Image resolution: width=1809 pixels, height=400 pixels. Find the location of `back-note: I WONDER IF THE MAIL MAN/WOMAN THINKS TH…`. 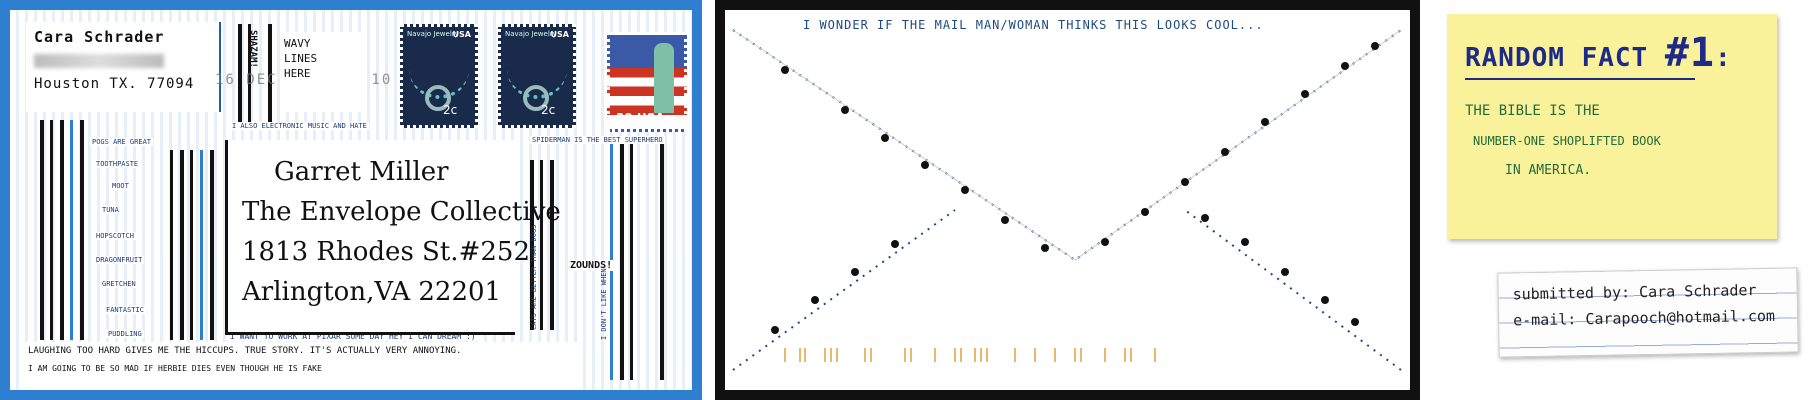

back-note: I WONDER IF THE MAIL MAN/WOMAN THINKS TH… is located at coordinates (1033, 25).